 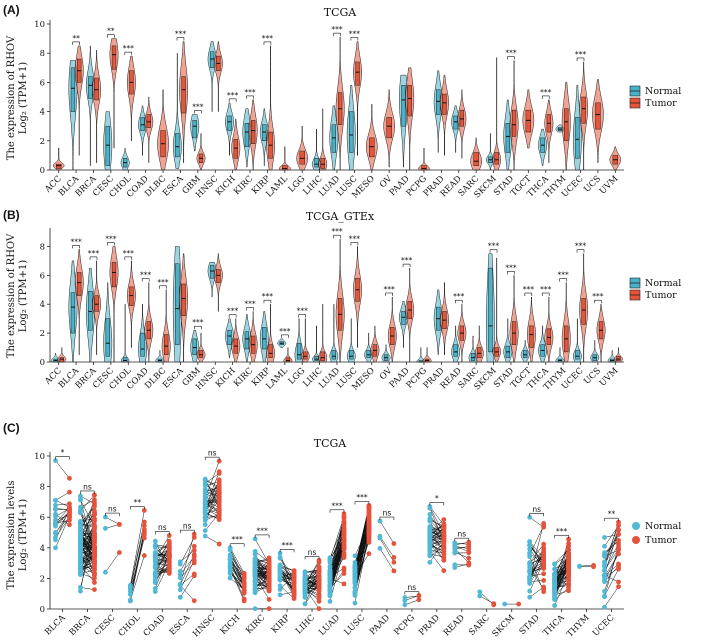 I want to click on panel-c-ylabel-line2: Log₂ (TPM+1), so click(x=23, y=535).